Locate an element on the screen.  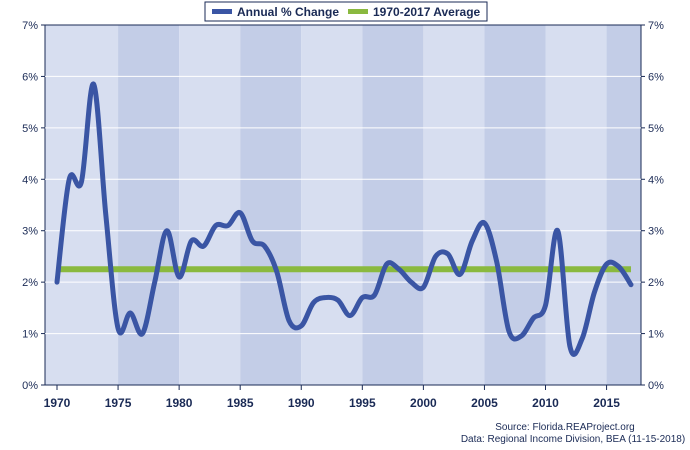
x-tick-label: 1975 is located at coordinates (118, 403).